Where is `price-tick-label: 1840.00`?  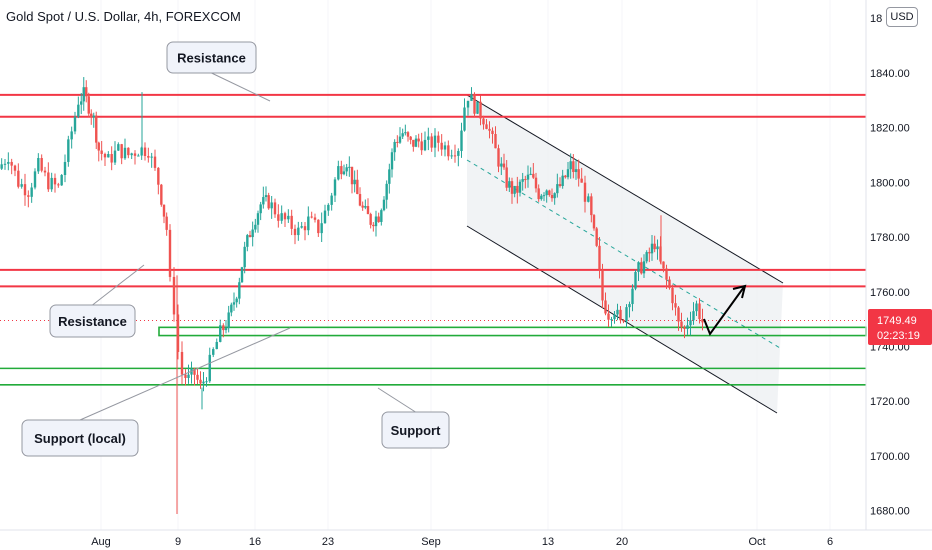
price-tick-label: 1840.00 is located at coordinates (890, 74).